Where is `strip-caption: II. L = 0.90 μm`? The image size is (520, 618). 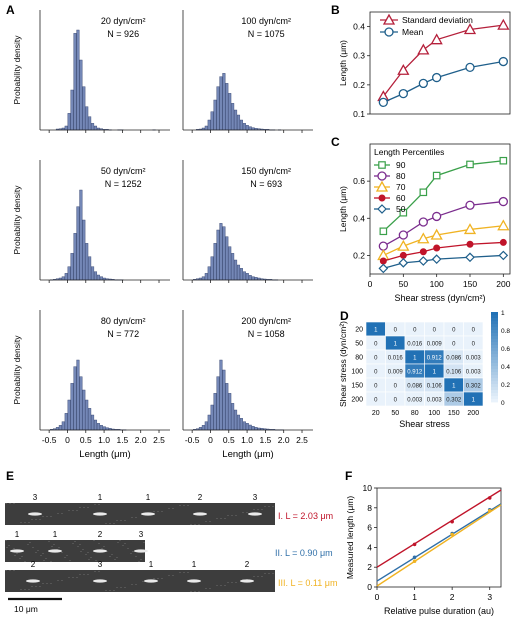 strip-caption: II. L = 0.90 μm is located at coordinates (304, 553).